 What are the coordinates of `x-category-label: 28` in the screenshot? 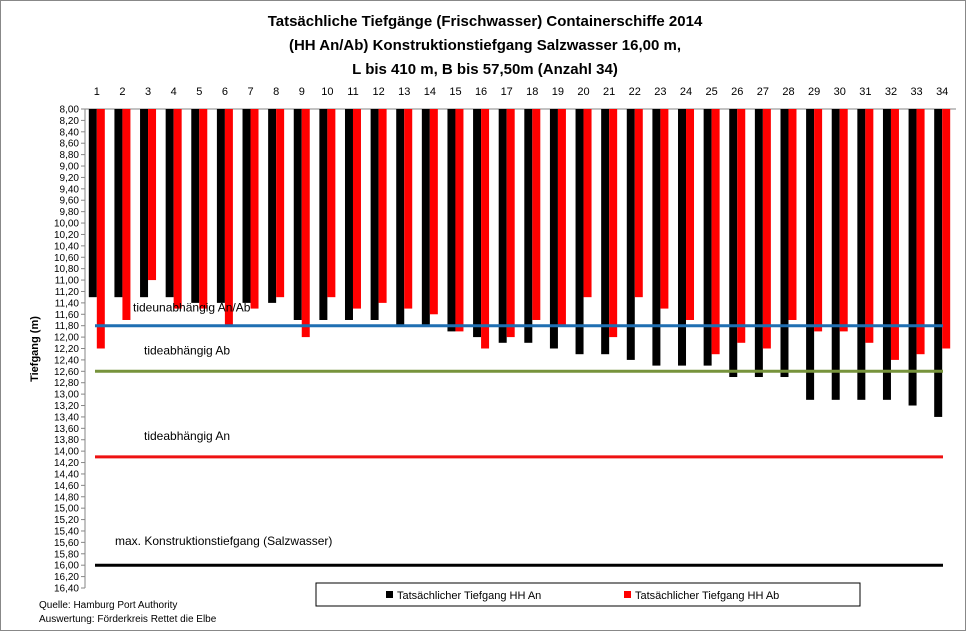 It's located at (788, 92).